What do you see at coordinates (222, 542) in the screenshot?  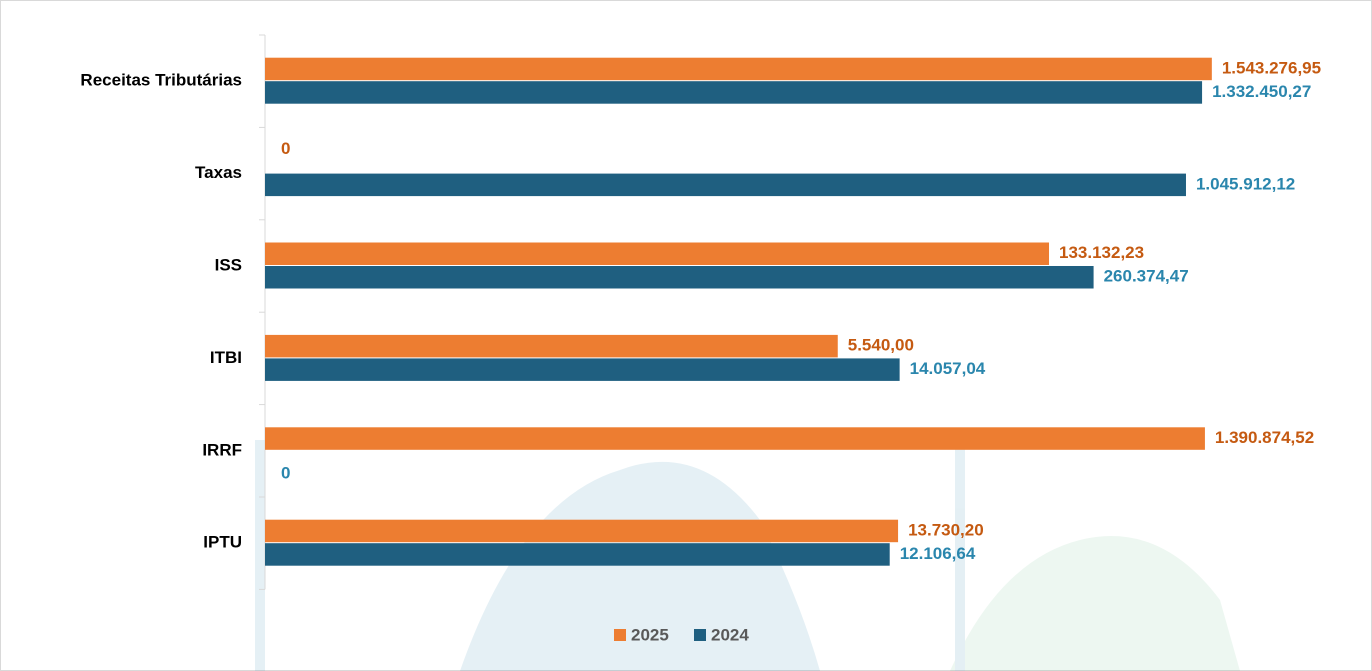 I see `y-tick-label: IPTU` at bounding box center [222, 542].